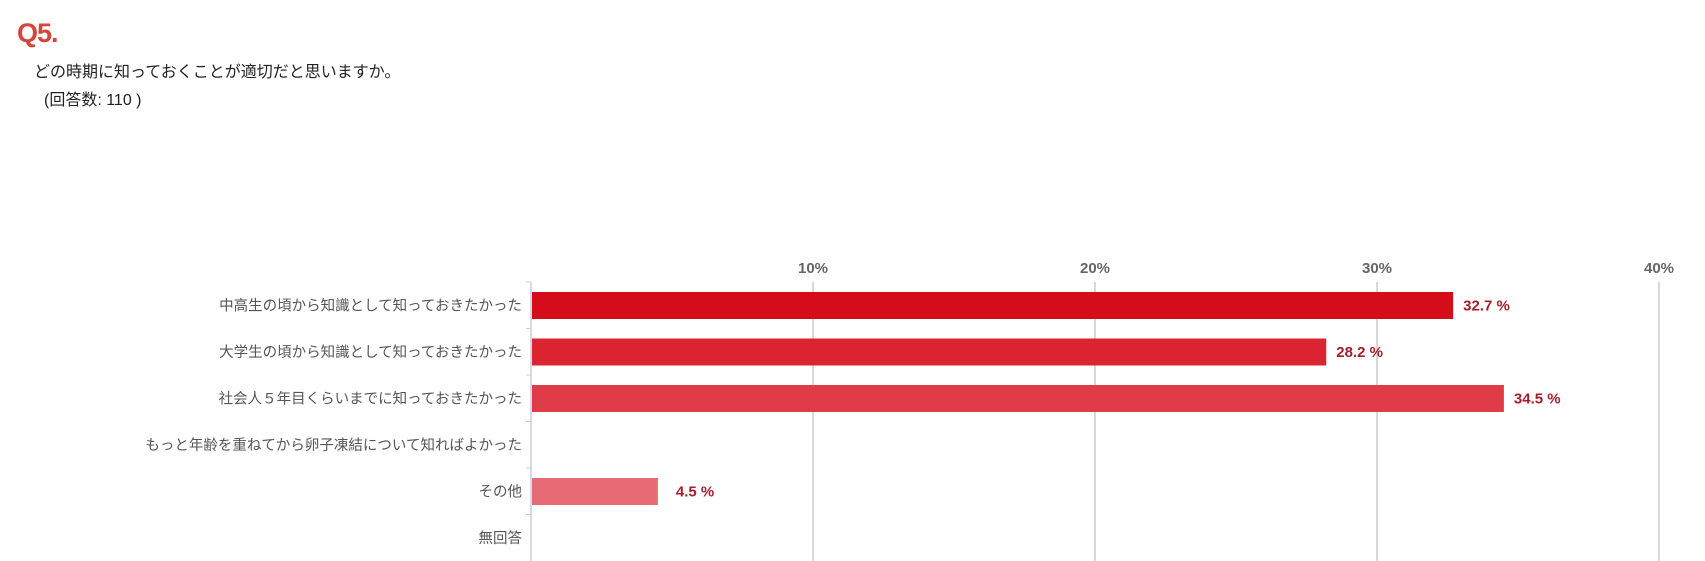  I want to click on category-label: その他, so click(501, 491).